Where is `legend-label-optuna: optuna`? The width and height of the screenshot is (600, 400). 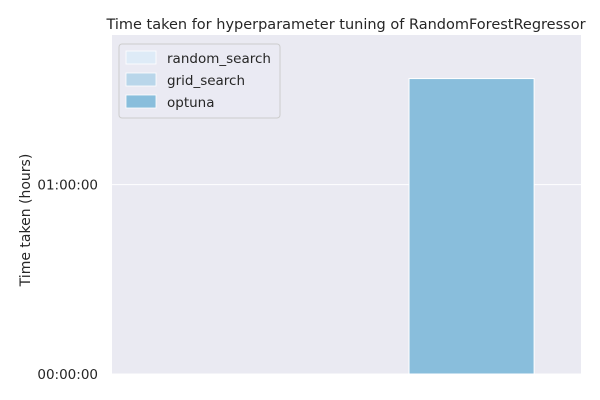
legend-label-optuna: optuna is located at coordinates (191, 103).